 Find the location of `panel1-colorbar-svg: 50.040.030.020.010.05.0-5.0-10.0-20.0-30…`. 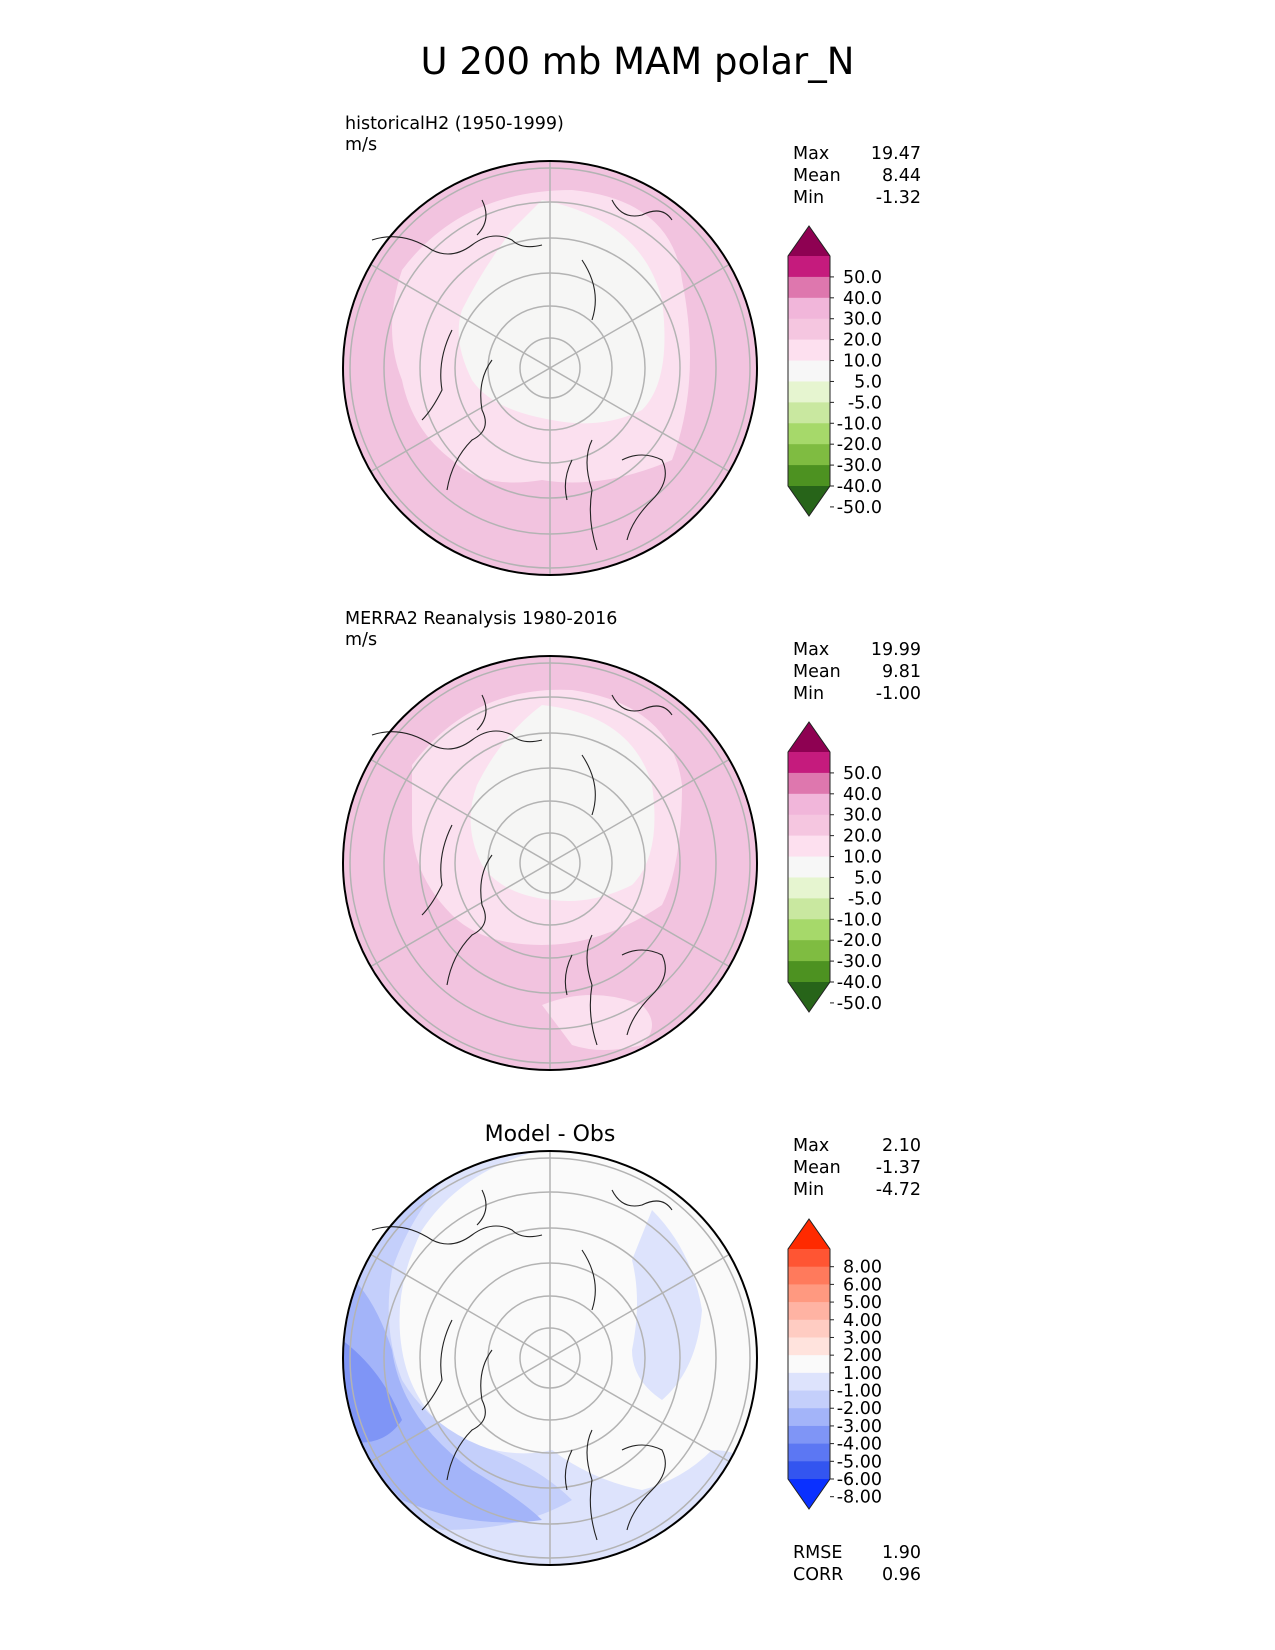

panel1-colorbar-svg: 50.040.030.020.010.05.0-5.0-10.0-20.0-30… is located at coordinates (834, 371).